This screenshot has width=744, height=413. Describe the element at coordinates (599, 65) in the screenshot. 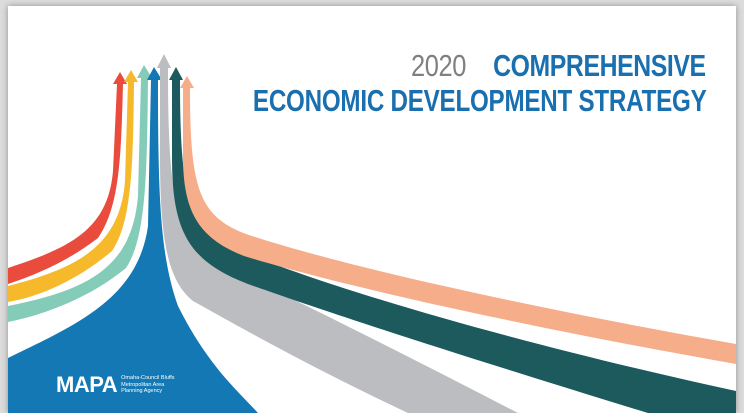

I see `title-comprehensive: COMPREHENSIVE` at that location.